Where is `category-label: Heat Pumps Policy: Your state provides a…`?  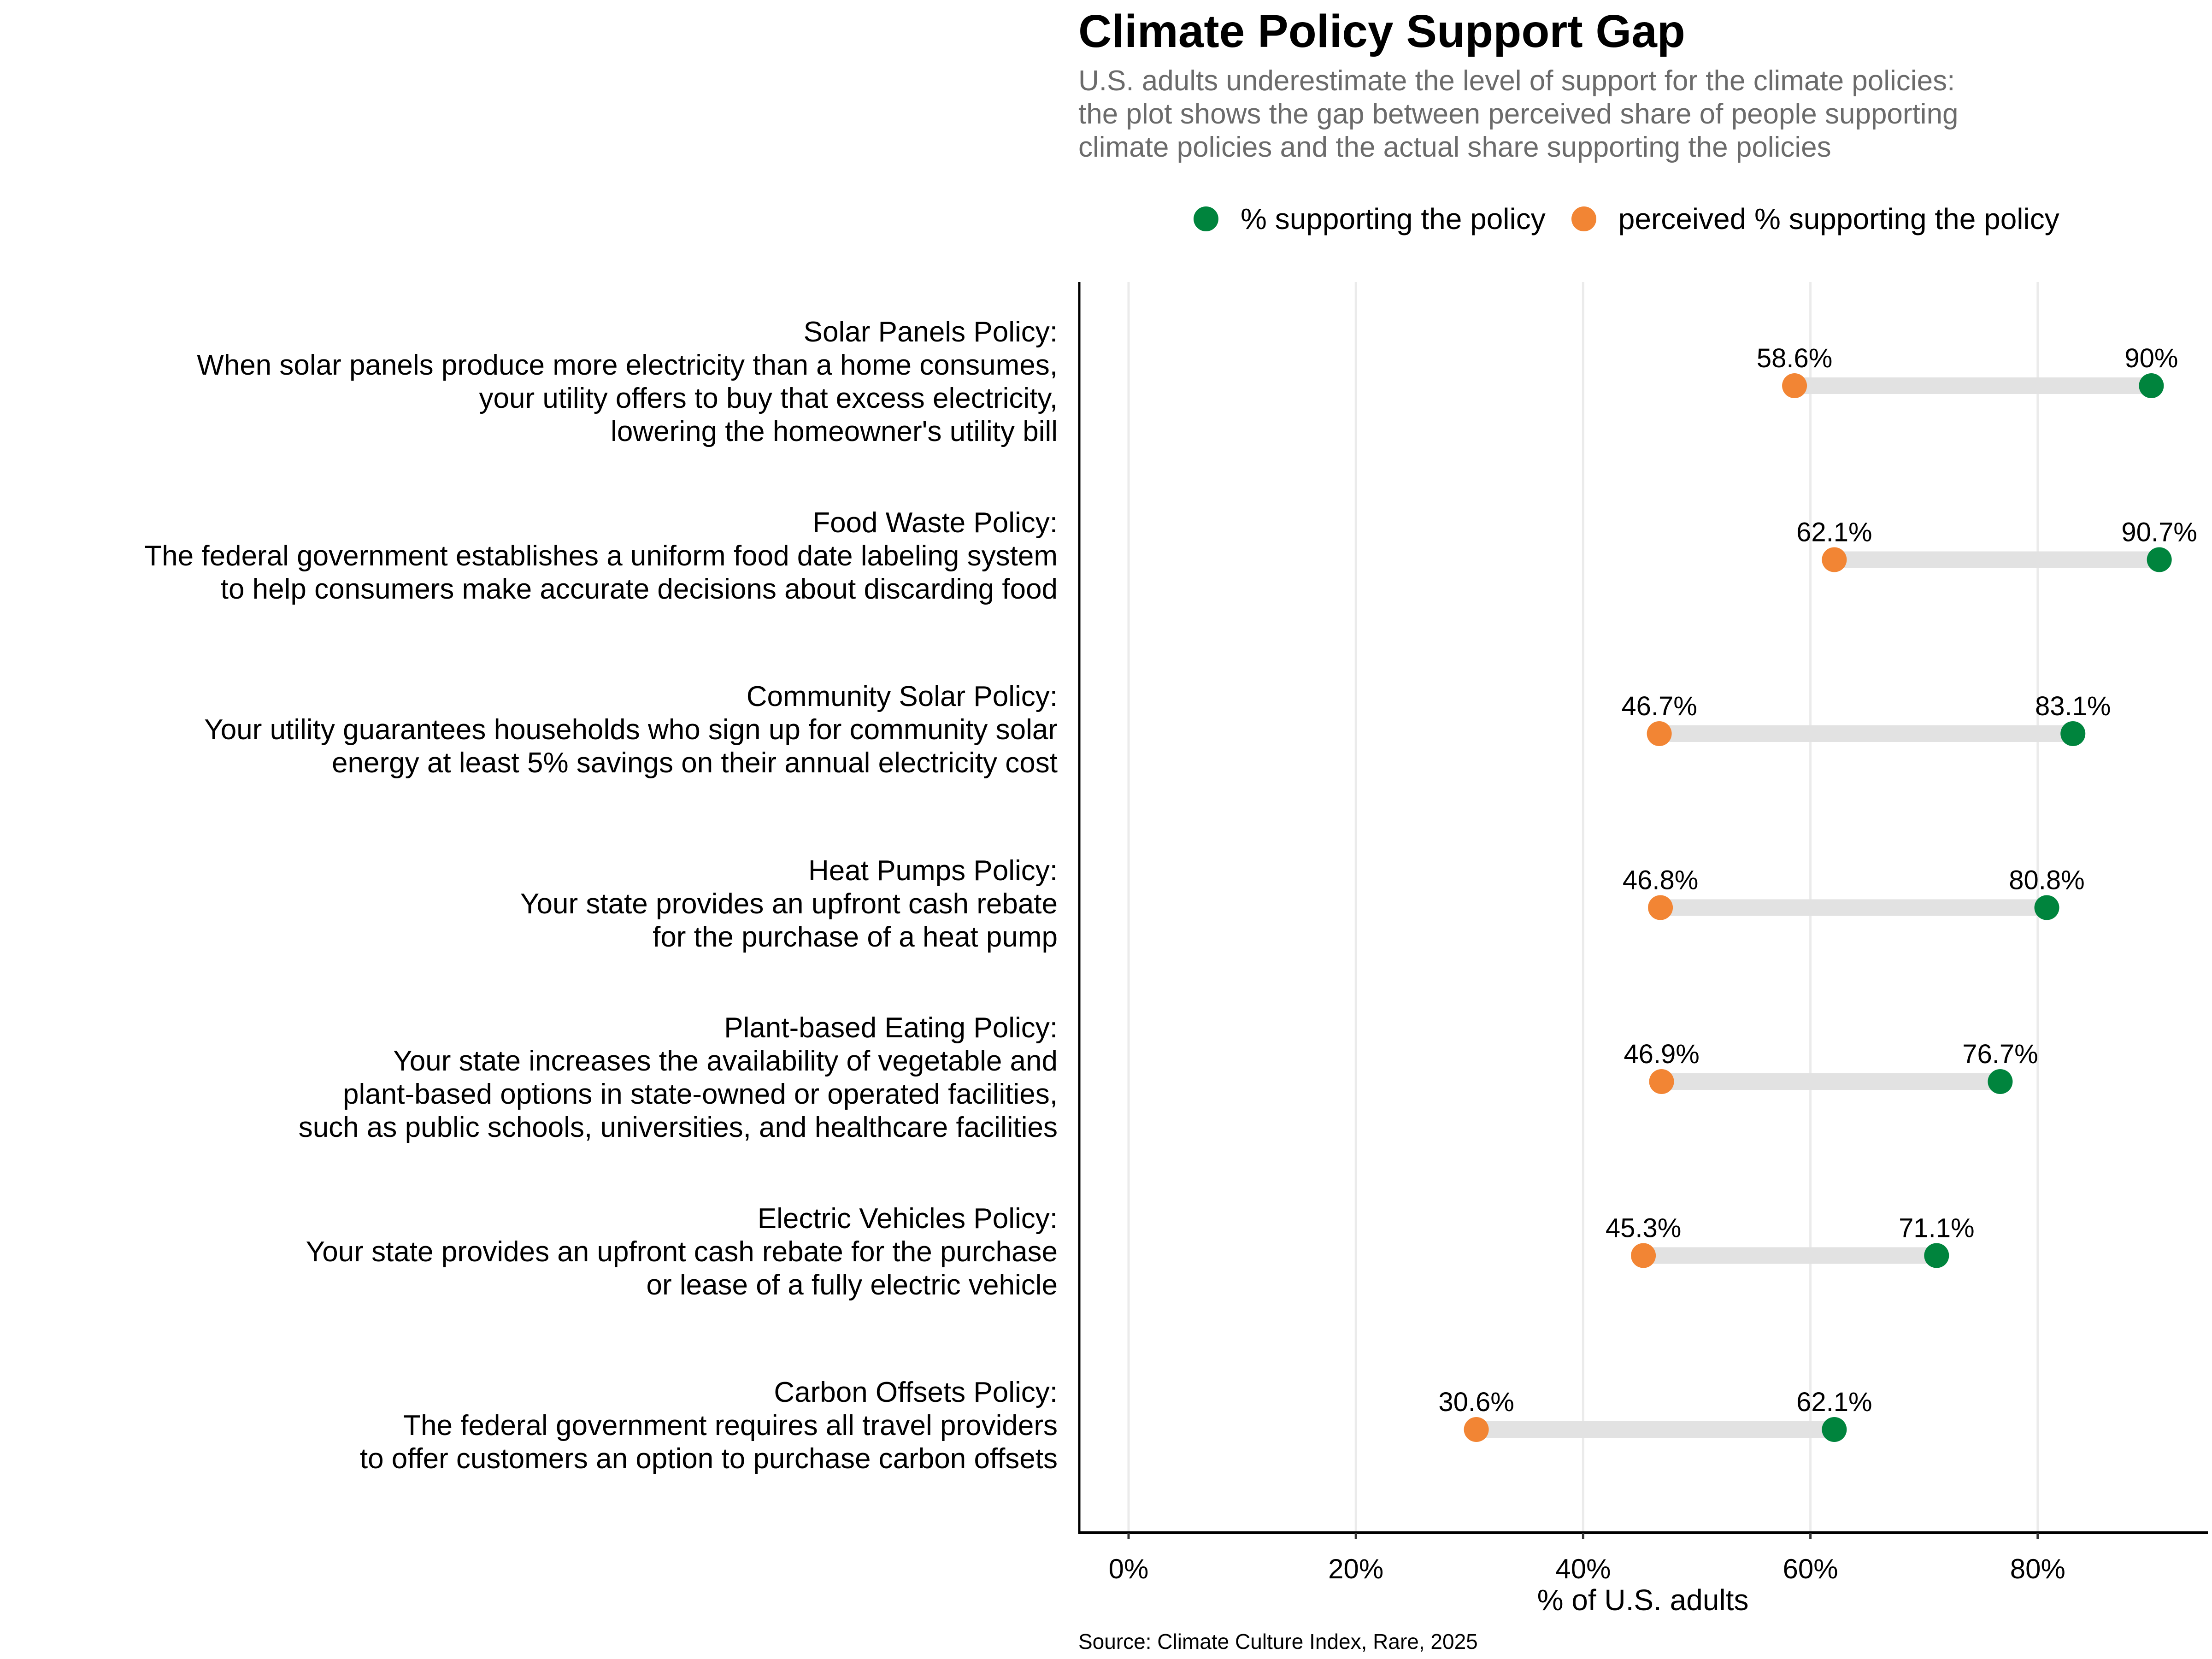 category-label: Heat Pumps Policy: Your state provides a… is located at coordinates (789, 903).